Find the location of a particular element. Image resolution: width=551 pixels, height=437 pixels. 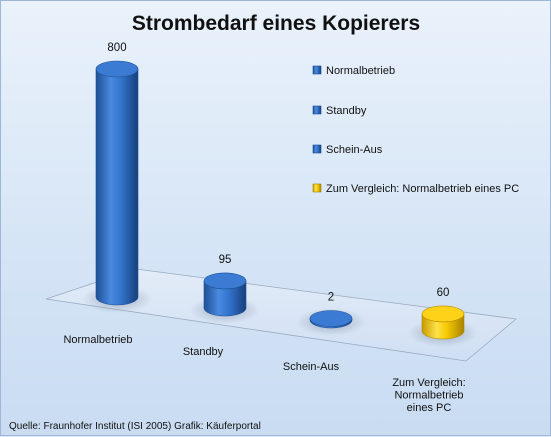

legend-item-normalbetrieb: Normalbetrieb is located at coordinates (353, 71).